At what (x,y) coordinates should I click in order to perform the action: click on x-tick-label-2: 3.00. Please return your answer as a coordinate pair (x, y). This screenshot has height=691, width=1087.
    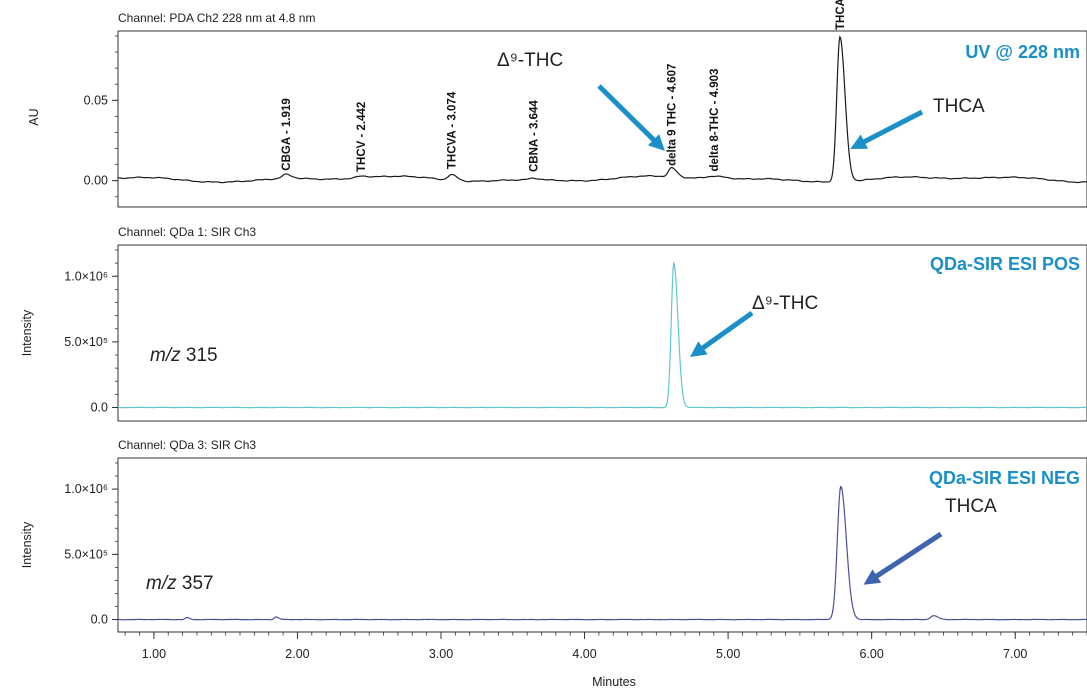
    Looking at the image, I should click on (441, 654).